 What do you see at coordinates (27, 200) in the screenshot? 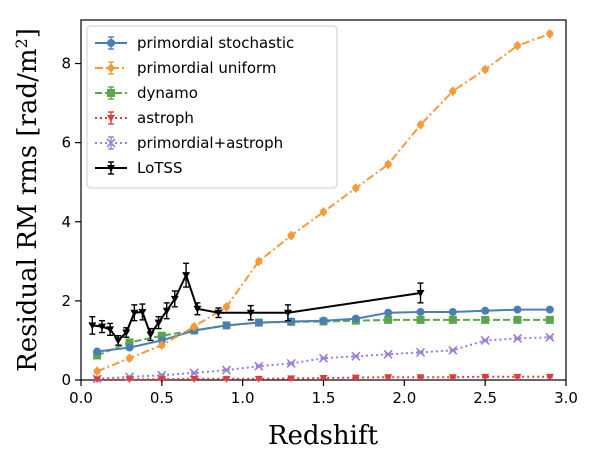
I see `y-axis-label: Residual RM rms [rad/m2]` at bounding box center [27, 200].